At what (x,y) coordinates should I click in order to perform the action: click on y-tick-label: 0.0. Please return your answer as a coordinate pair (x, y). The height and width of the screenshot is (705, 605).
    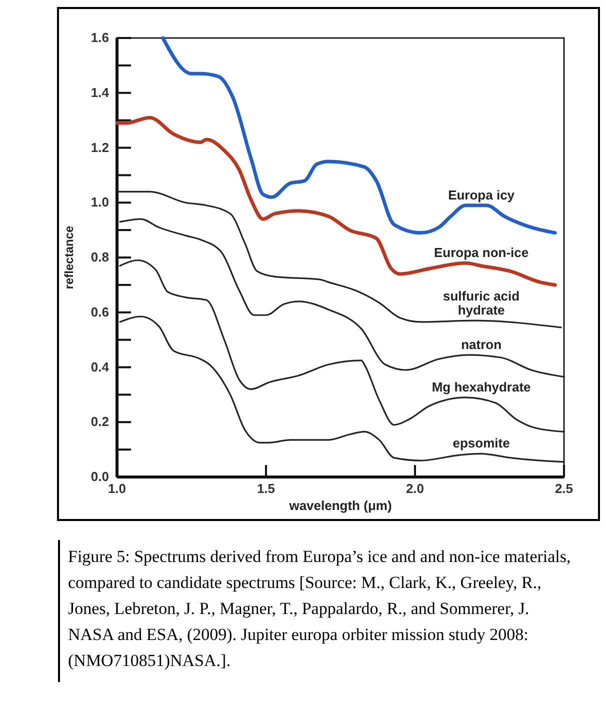
    Looking at the image, I should click on (99, 476).